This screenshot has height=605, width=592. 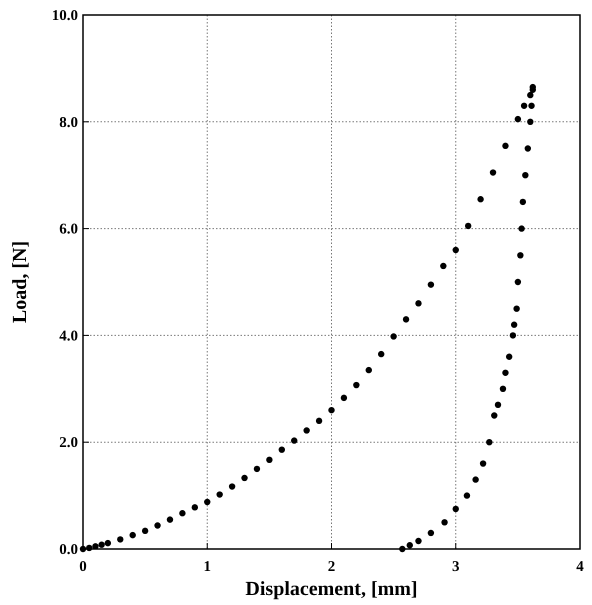 I want to click on x-tick-label: 3, so click(x=456, y=567).